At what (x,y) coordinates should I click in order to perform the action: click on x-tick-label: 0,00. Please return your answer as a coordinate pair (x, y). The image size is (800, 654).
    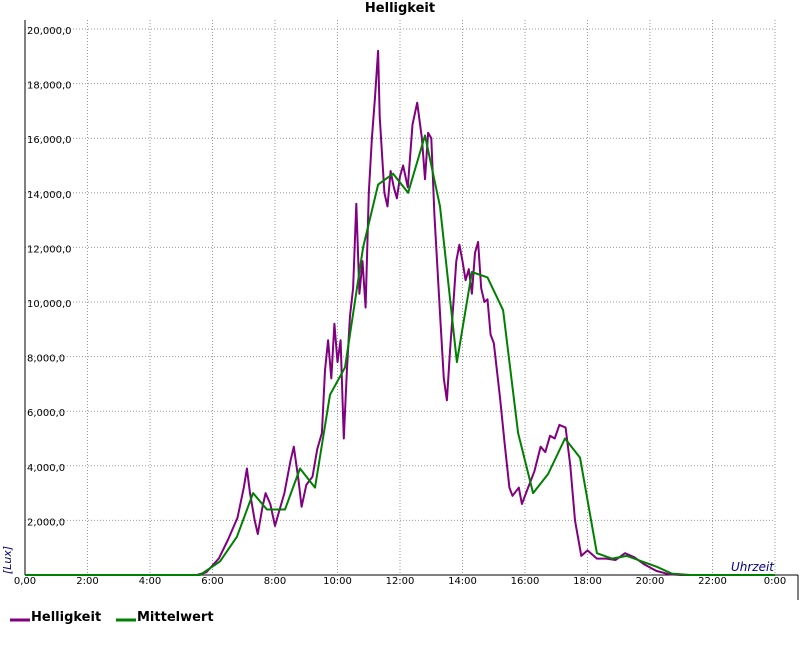
    Looking at the image, I should click on (25, 581).